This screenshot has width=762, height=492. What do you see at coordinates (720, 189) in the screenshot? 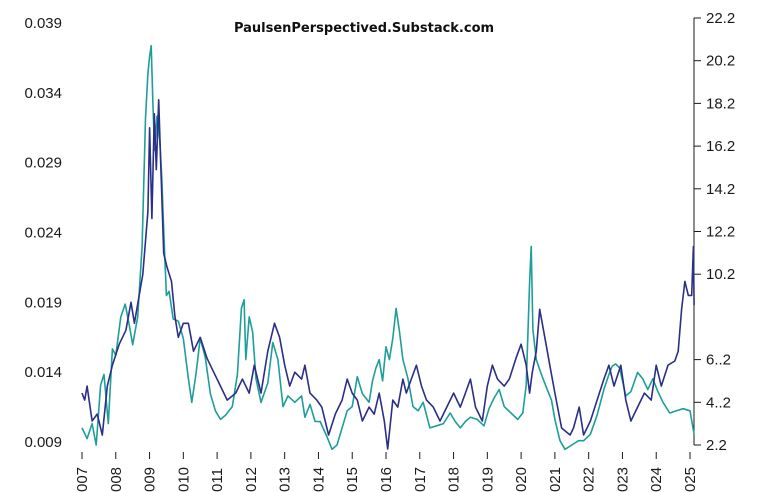
I see `right-y-tick-label: 14.2` at bounding box center [720, 189].